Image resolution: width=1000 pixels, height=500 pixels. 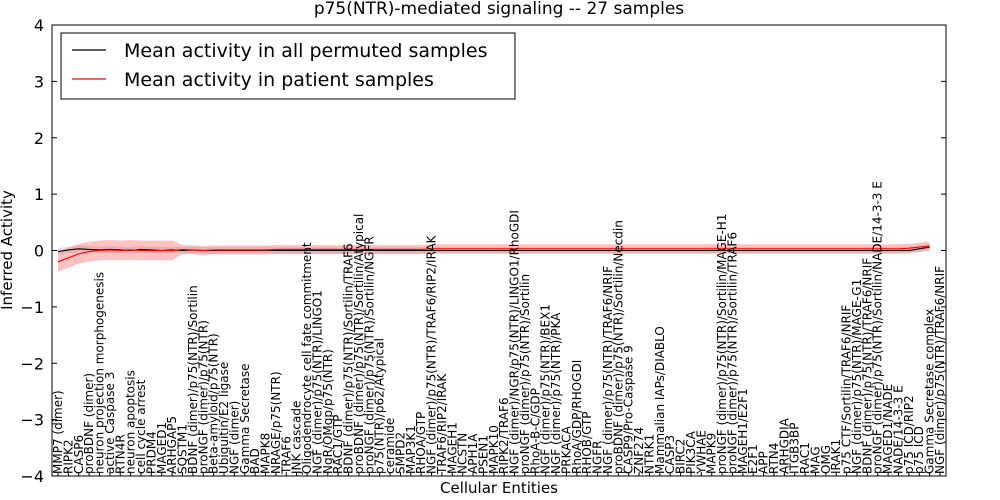 What do you see at coordinates (266, 453) in the screenshot?
I see `x-tick-label: MAPK8` at bounding box center [266, 453].